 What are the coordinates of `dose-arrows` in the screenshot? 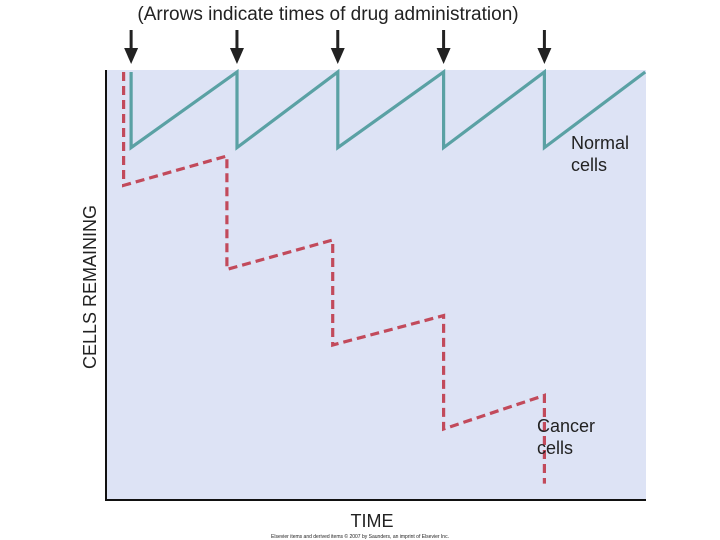 It's located at (338, 47).